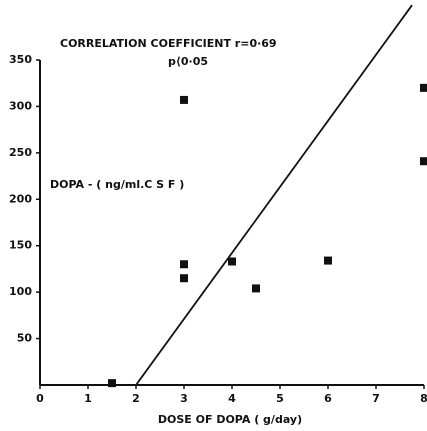 The image size is (427, 431). I want to click on annotation: CORRELATION COEFFICIENT r=0·69, so click(168, 43).